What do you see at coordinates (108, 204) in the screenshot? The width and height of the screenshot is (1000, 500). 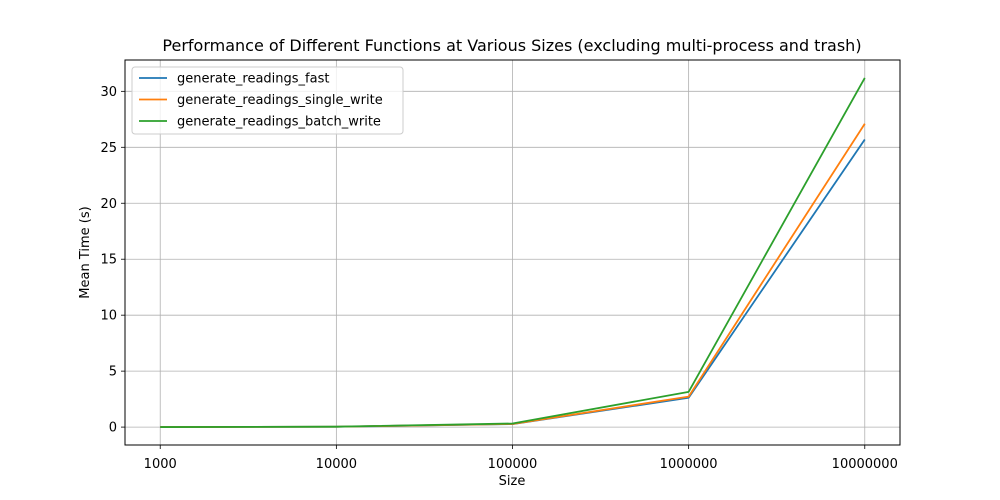 I see `y-tick-label: 20` at bounding box center [108, 204].